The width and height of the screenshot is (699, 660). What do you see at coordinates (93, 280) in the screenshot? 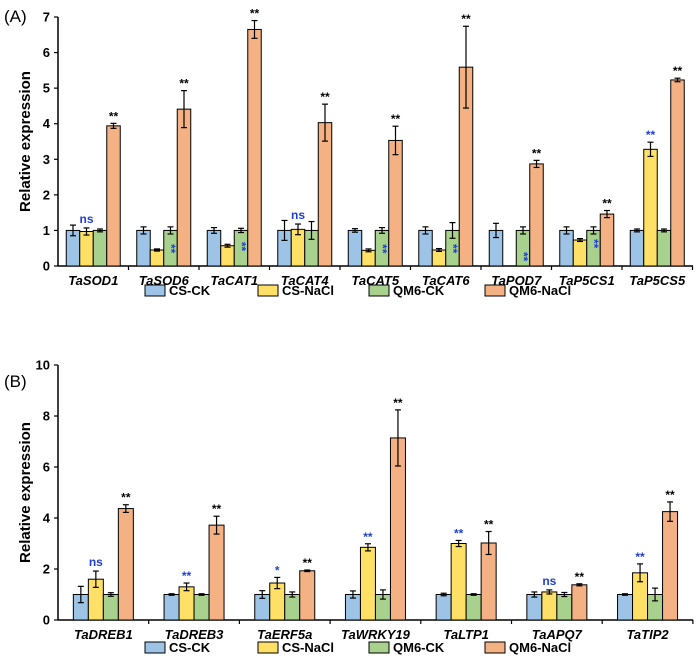
I see `x-tick-label: TaSOD1` at bounding box center [93, 280].